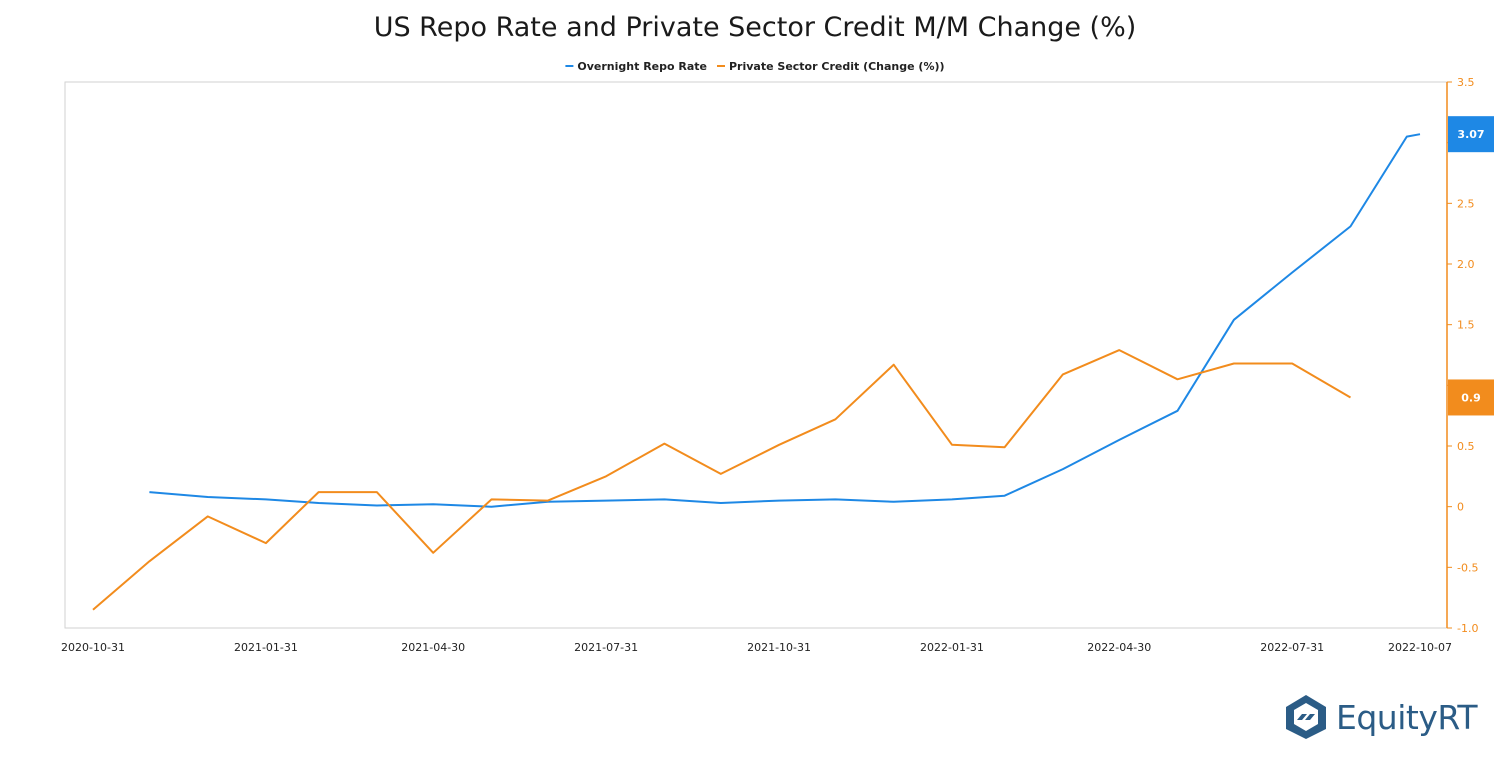  Describe the element at coordinates (1466, 325) in the screenshot. I see `y-tick-label: 1.5` at that location.